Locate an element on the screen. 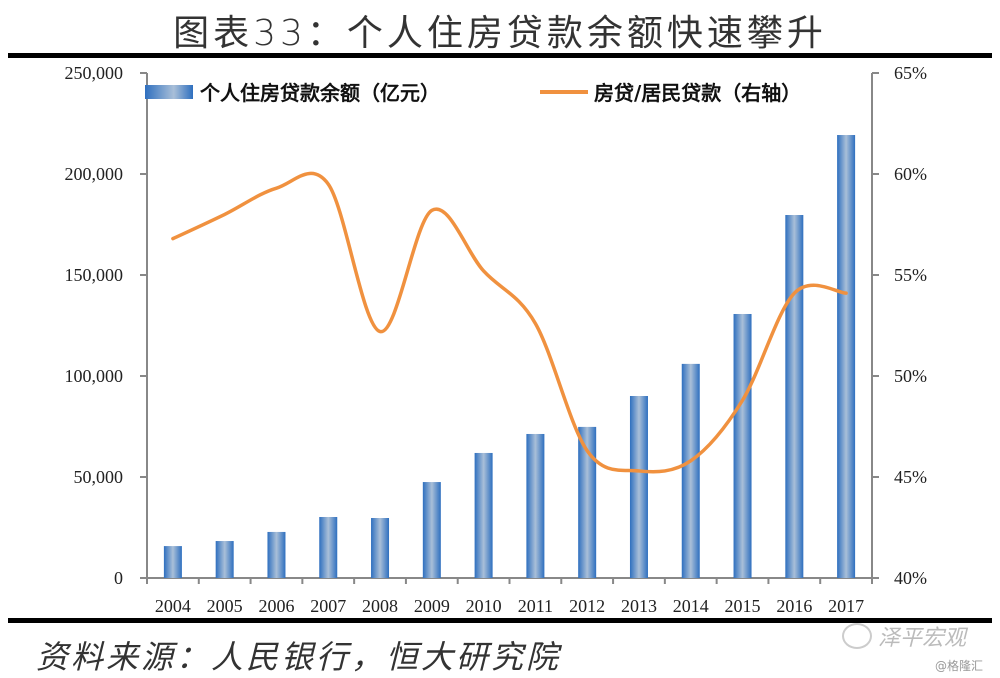 The image size is (1000, 678). bar-2017 is located at coordinates (846, 356).